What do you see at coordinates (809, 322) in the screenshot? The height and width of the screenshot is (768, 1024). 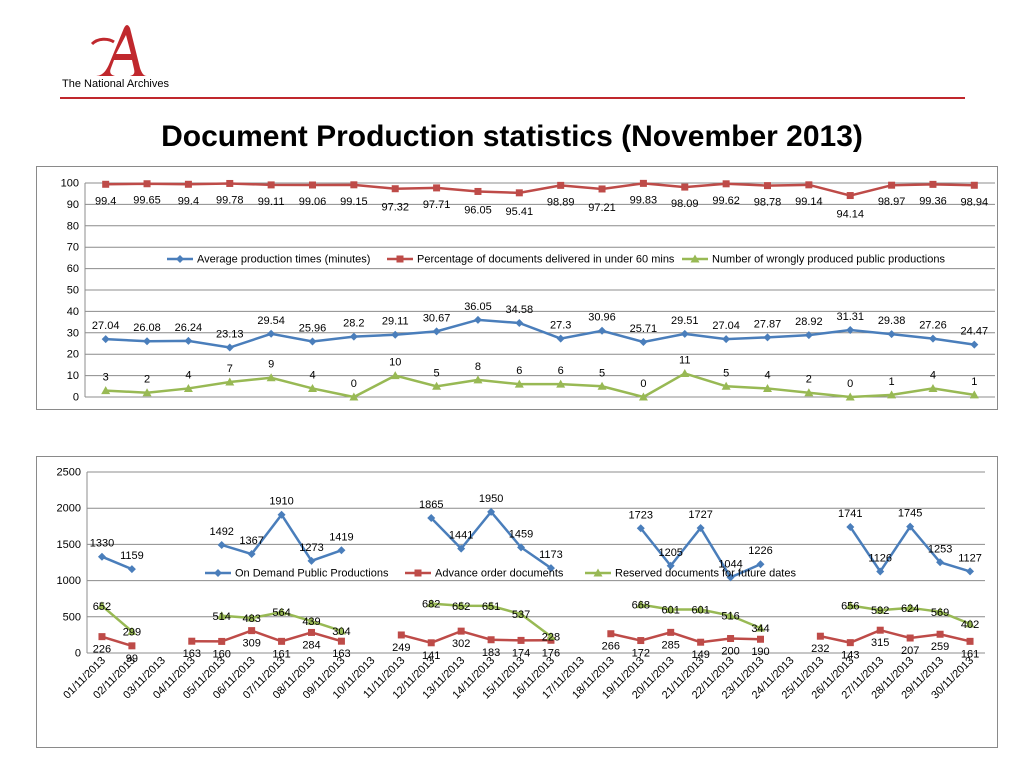 I see `chart-1-series-0-data-label: 28.92` at bounding box center [809, 322].